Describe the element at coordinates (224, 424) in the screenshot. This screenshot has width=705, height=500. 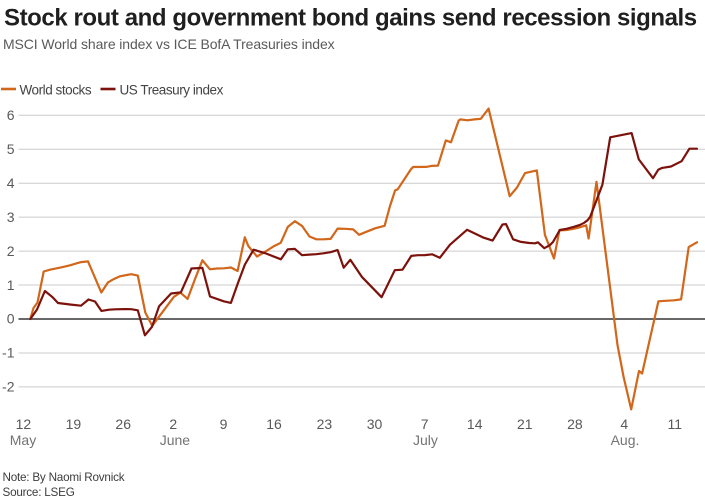
I see `svg-text: 9` at that location.